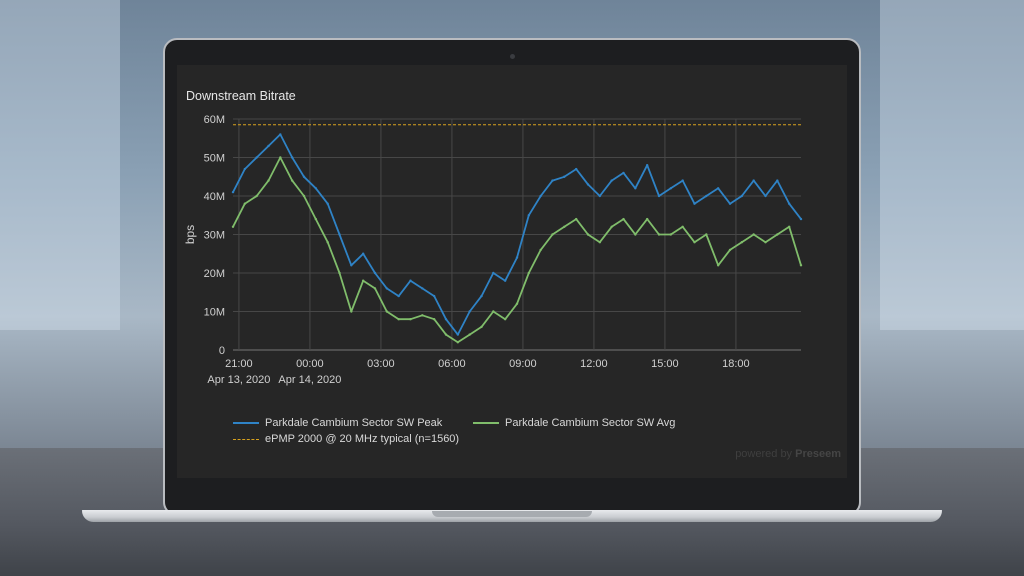  Describe the element at coordinates (381, 364) in the screenshot. I see `x-tick-label: 03:00` at that location.